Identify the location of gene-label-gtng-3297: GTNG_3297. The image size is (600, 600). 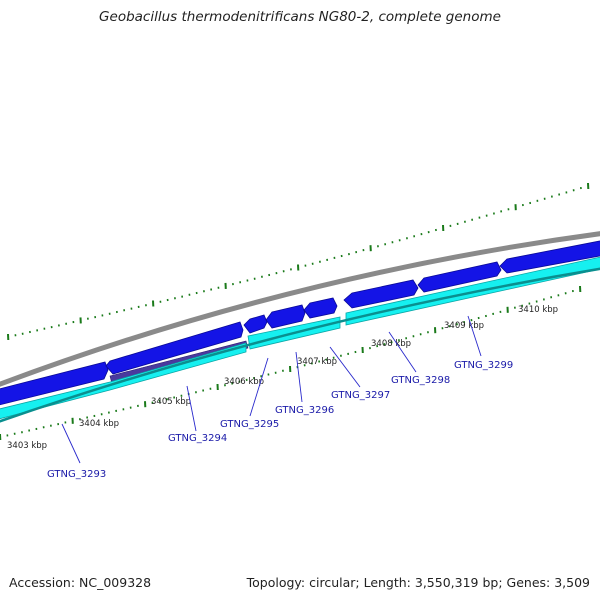
(360, 395).